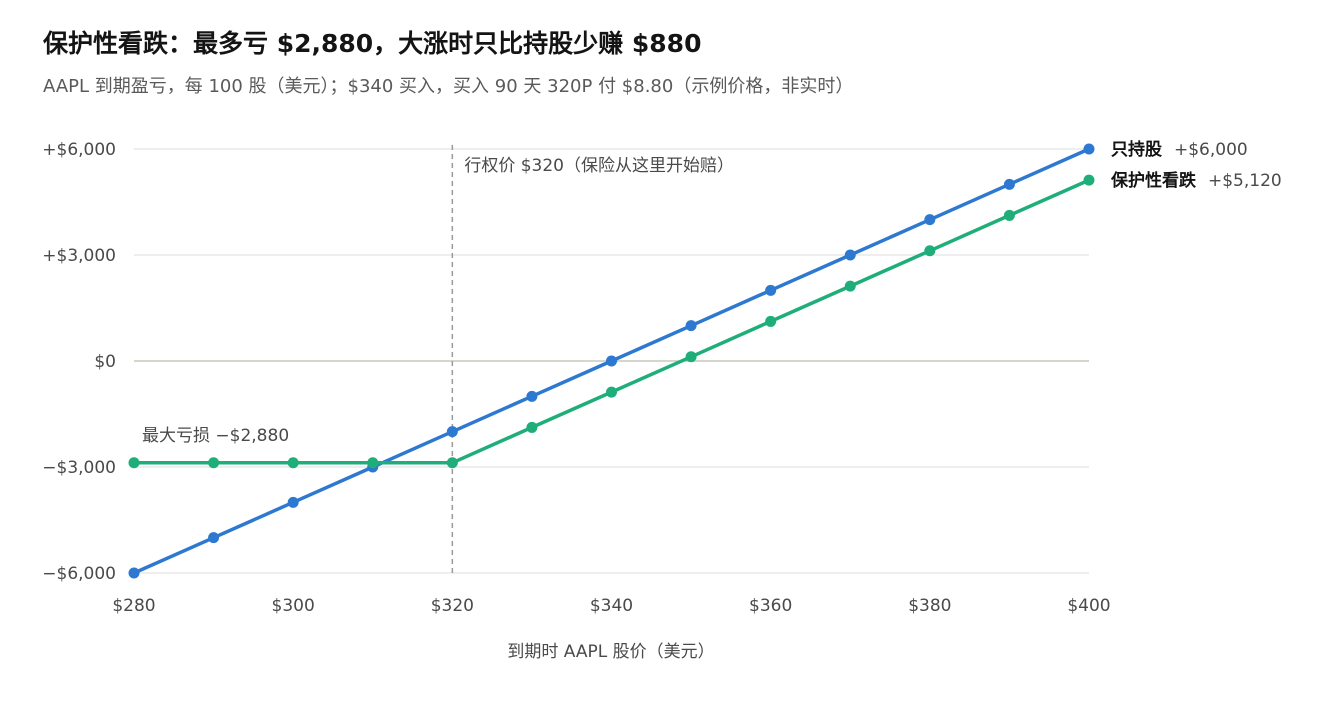 This screenshot has height=706, width=1344. I want to click on max-loss-annotation: 最大亏损 −$2,880, so click(215, 436).